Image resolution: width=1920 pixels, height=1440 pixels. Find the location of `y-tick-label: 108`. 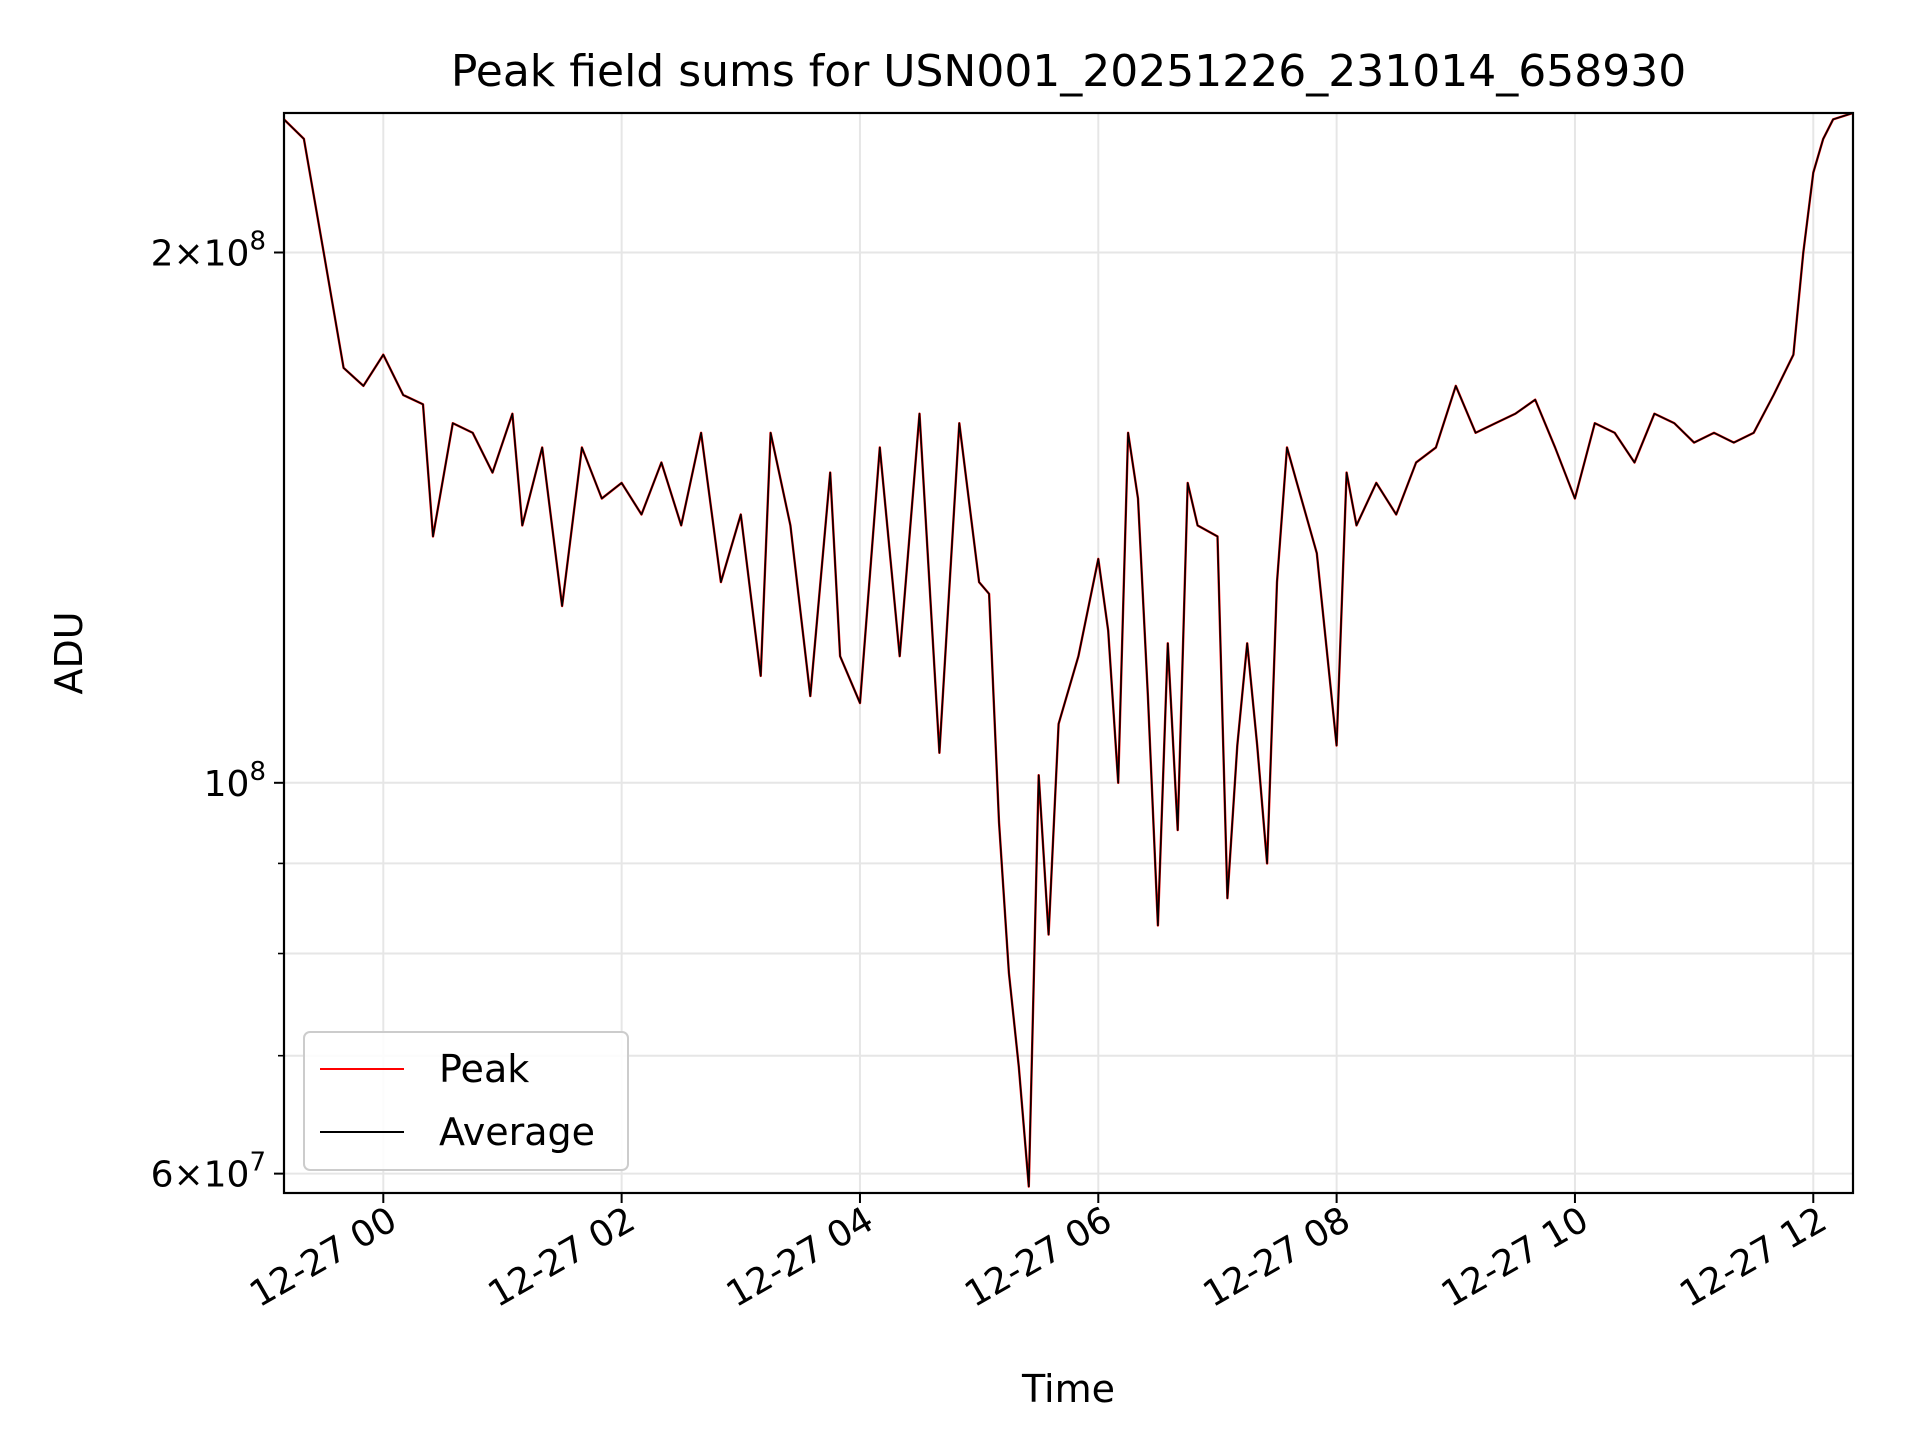

y-tick-label: 108 is located at coordinates (235, 781).